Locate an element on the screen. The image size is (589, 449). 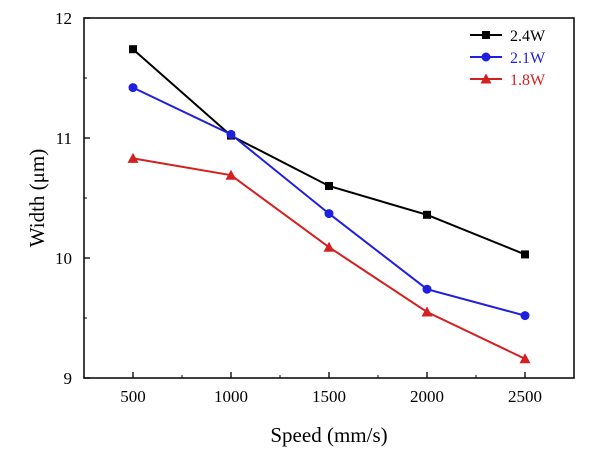
y-tick-label: 12 is located at coordinates (63, 18).